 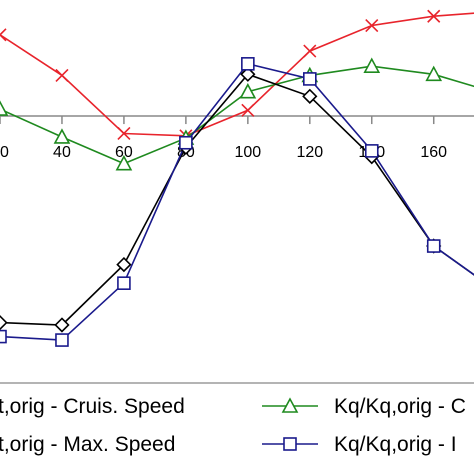 What do you see at coordinates (223, 152) in the screenshot?
I see `x-axis-tick-labels: 20406080100120140160` at bounding box center [223, 152].